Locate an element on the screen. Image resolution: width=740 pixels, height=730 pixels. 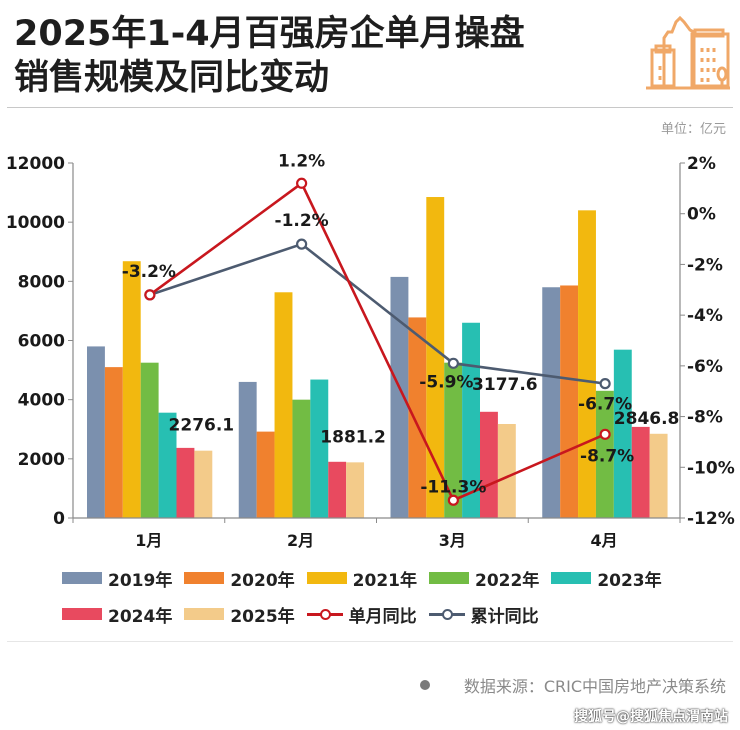
legend-label: 2021年 is located at coordinates (384, 580).